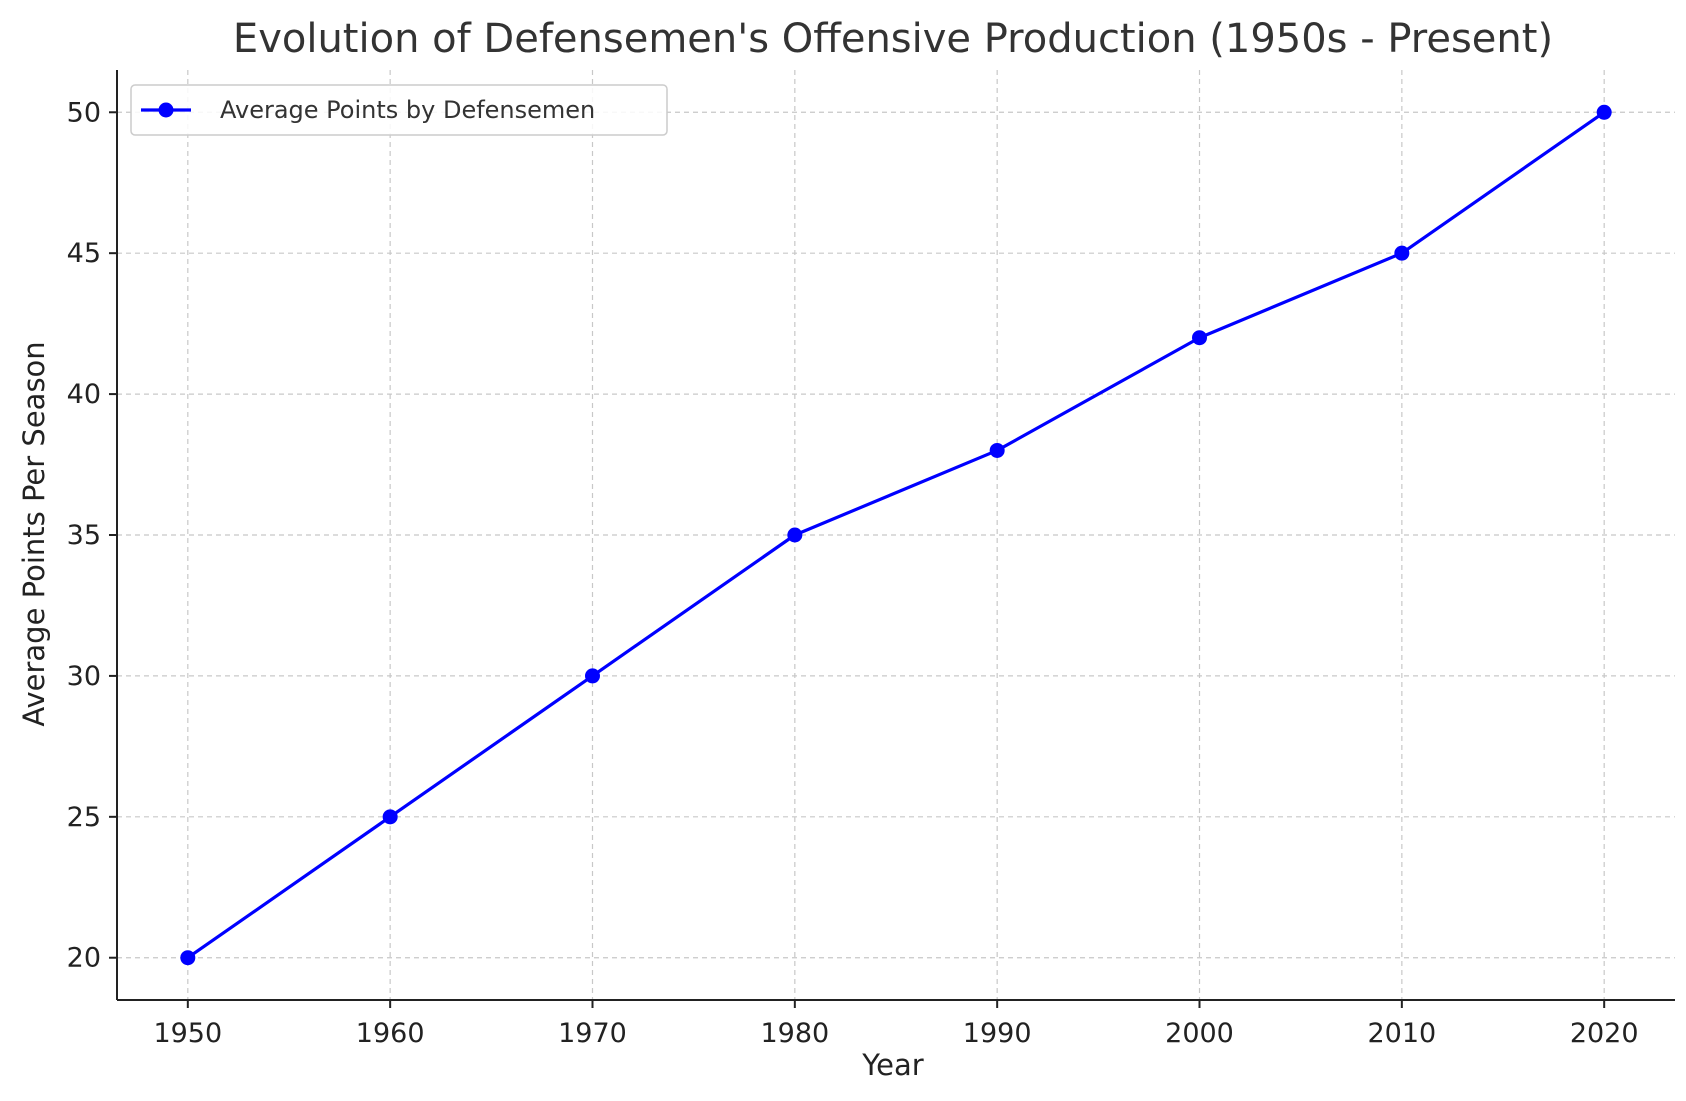 This screenshot has height=1101, width=1686. What do you see at coordinates (407, 110) in the screenshot?
I see `legend-label: Average Points by Defensemen` at bounding box center [407, 110].